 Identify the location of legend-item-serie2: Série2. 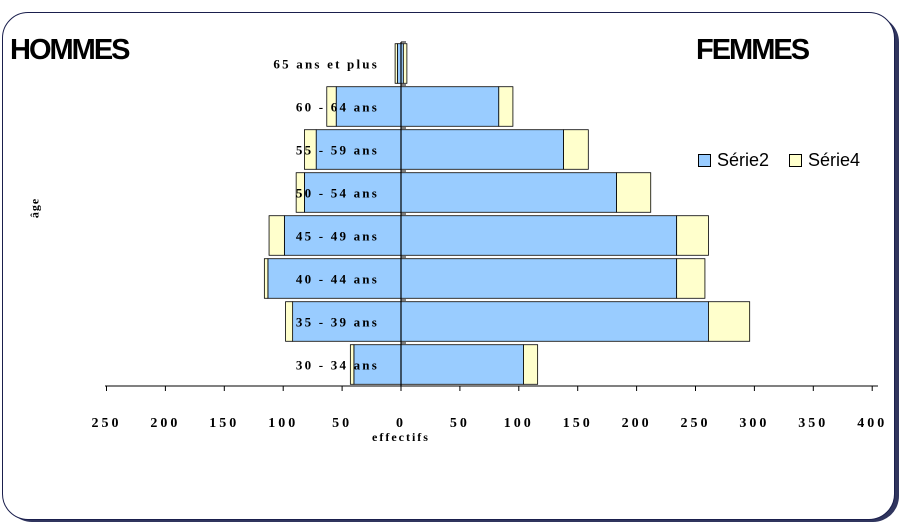
(733, 160).